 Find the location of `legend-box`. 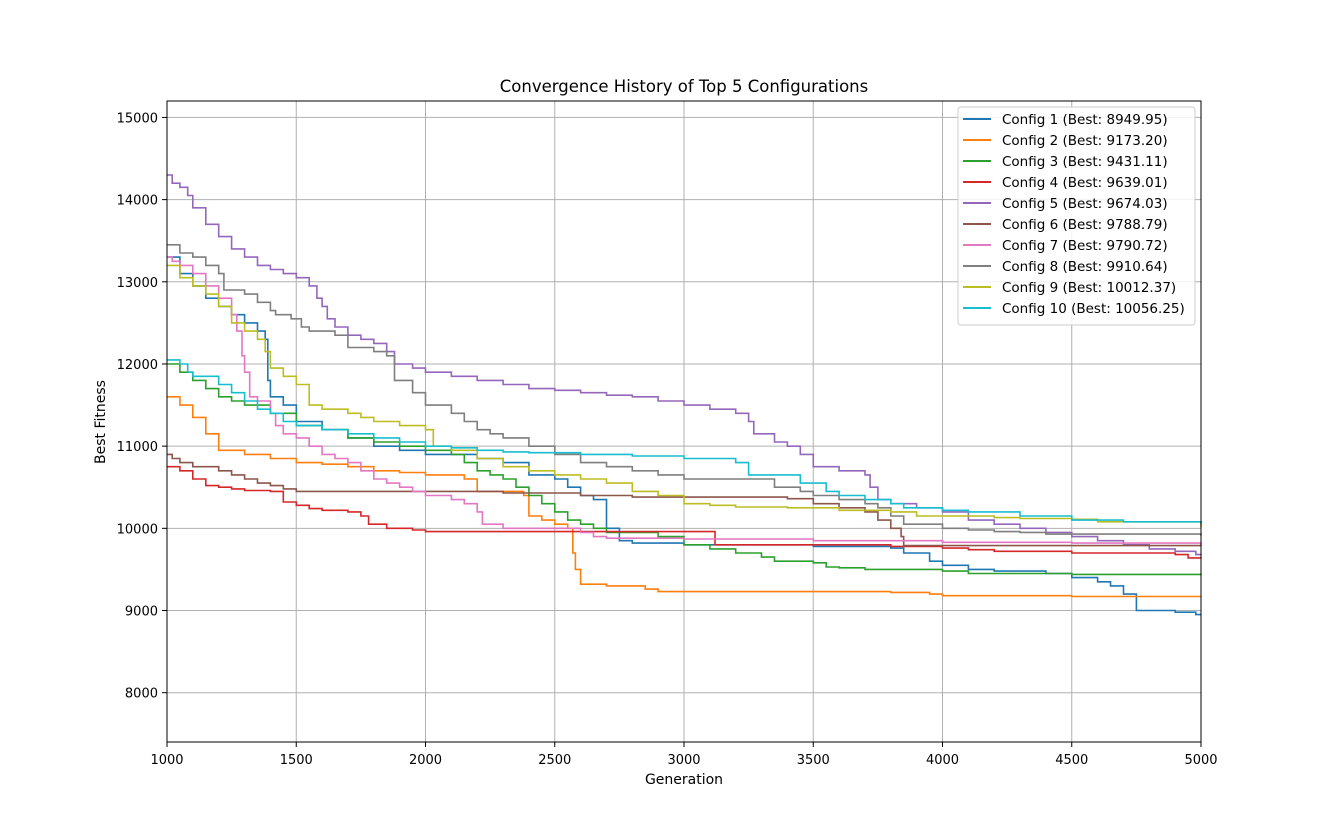

legend-box is located at coordinates (1076, 216).